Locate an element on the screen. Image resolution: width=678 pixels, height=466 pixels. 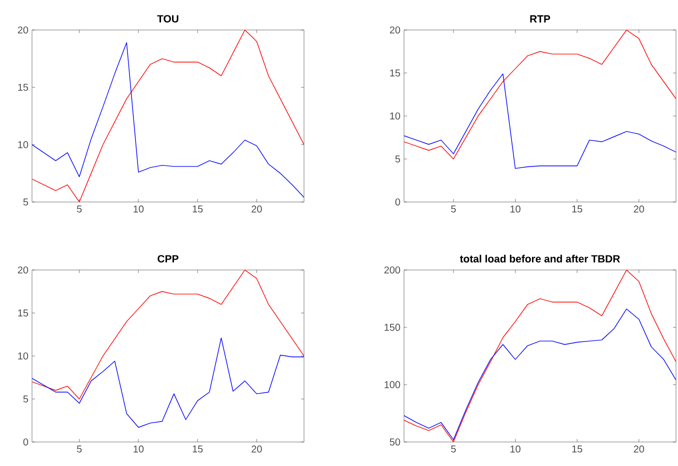
chart-title: total load before and after TBDR is located at coordinates (540, 258).